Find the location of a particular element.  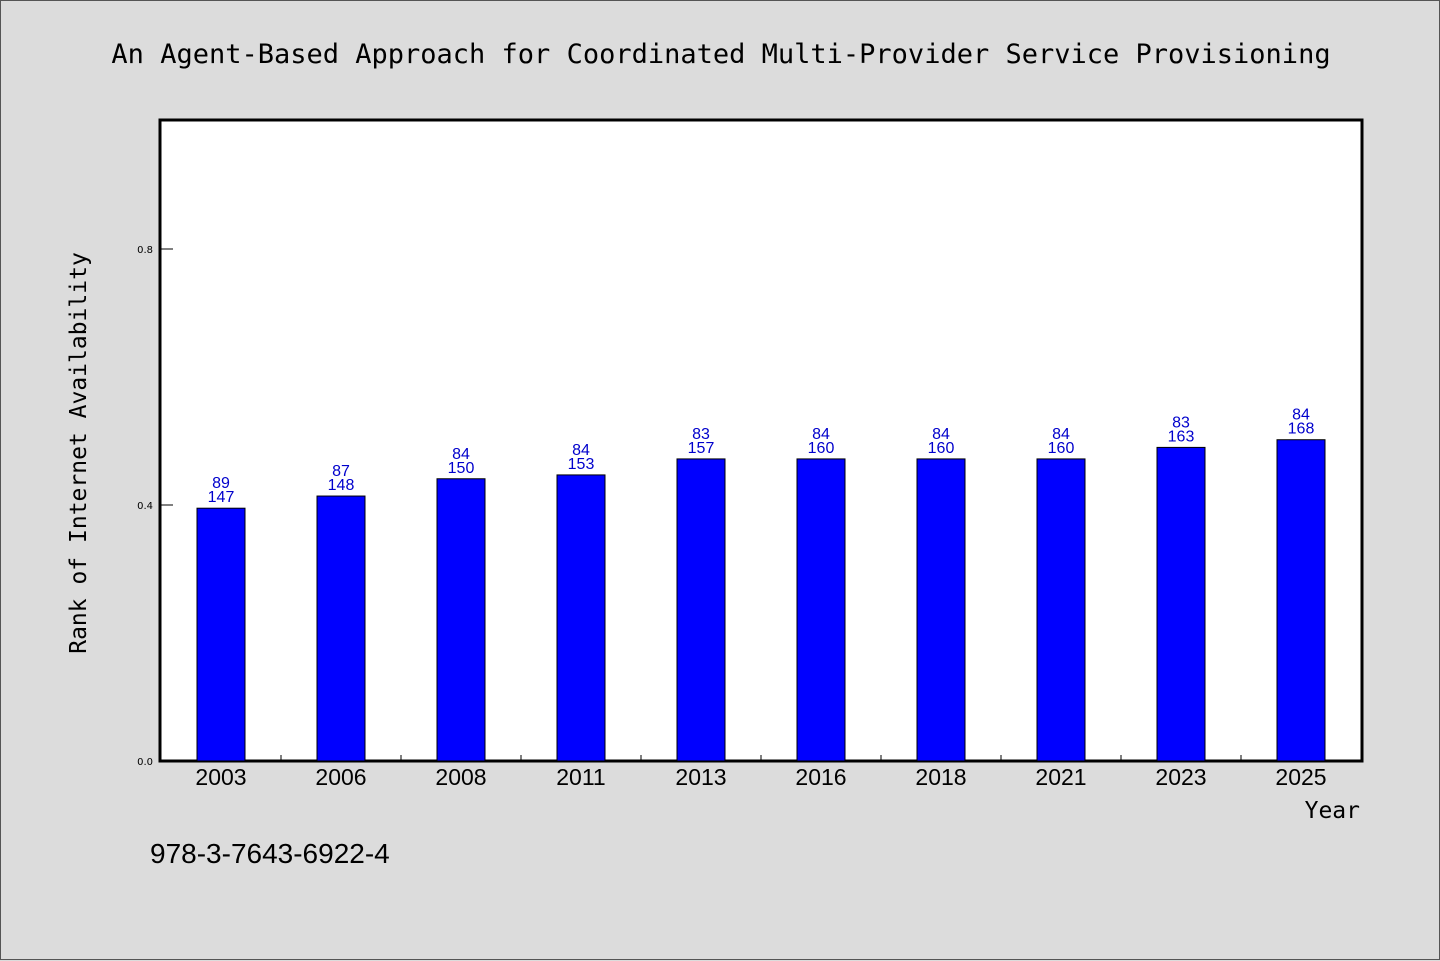

x-tick-label: 2016 is located at coordinates (820, 777).